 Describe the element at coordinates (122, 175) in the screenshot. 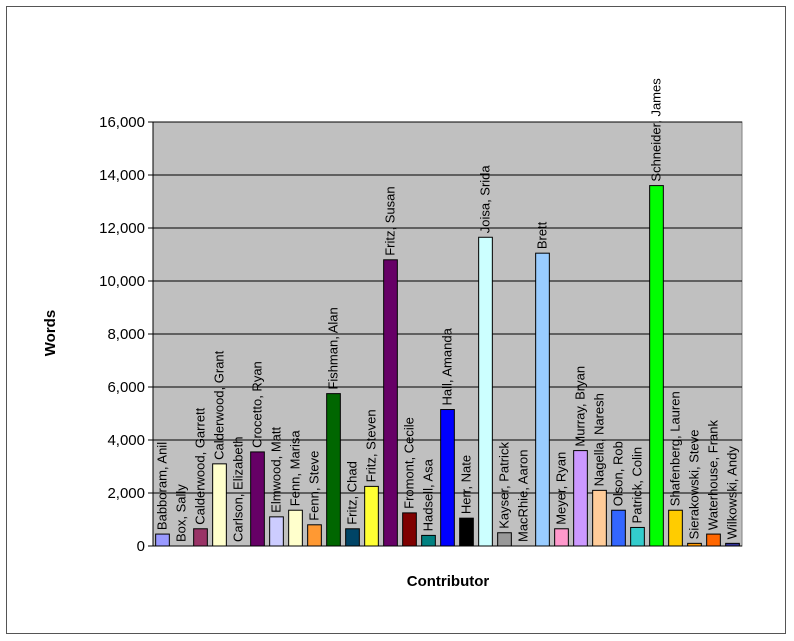

I see `y-tick-label: 14,000` at that location.